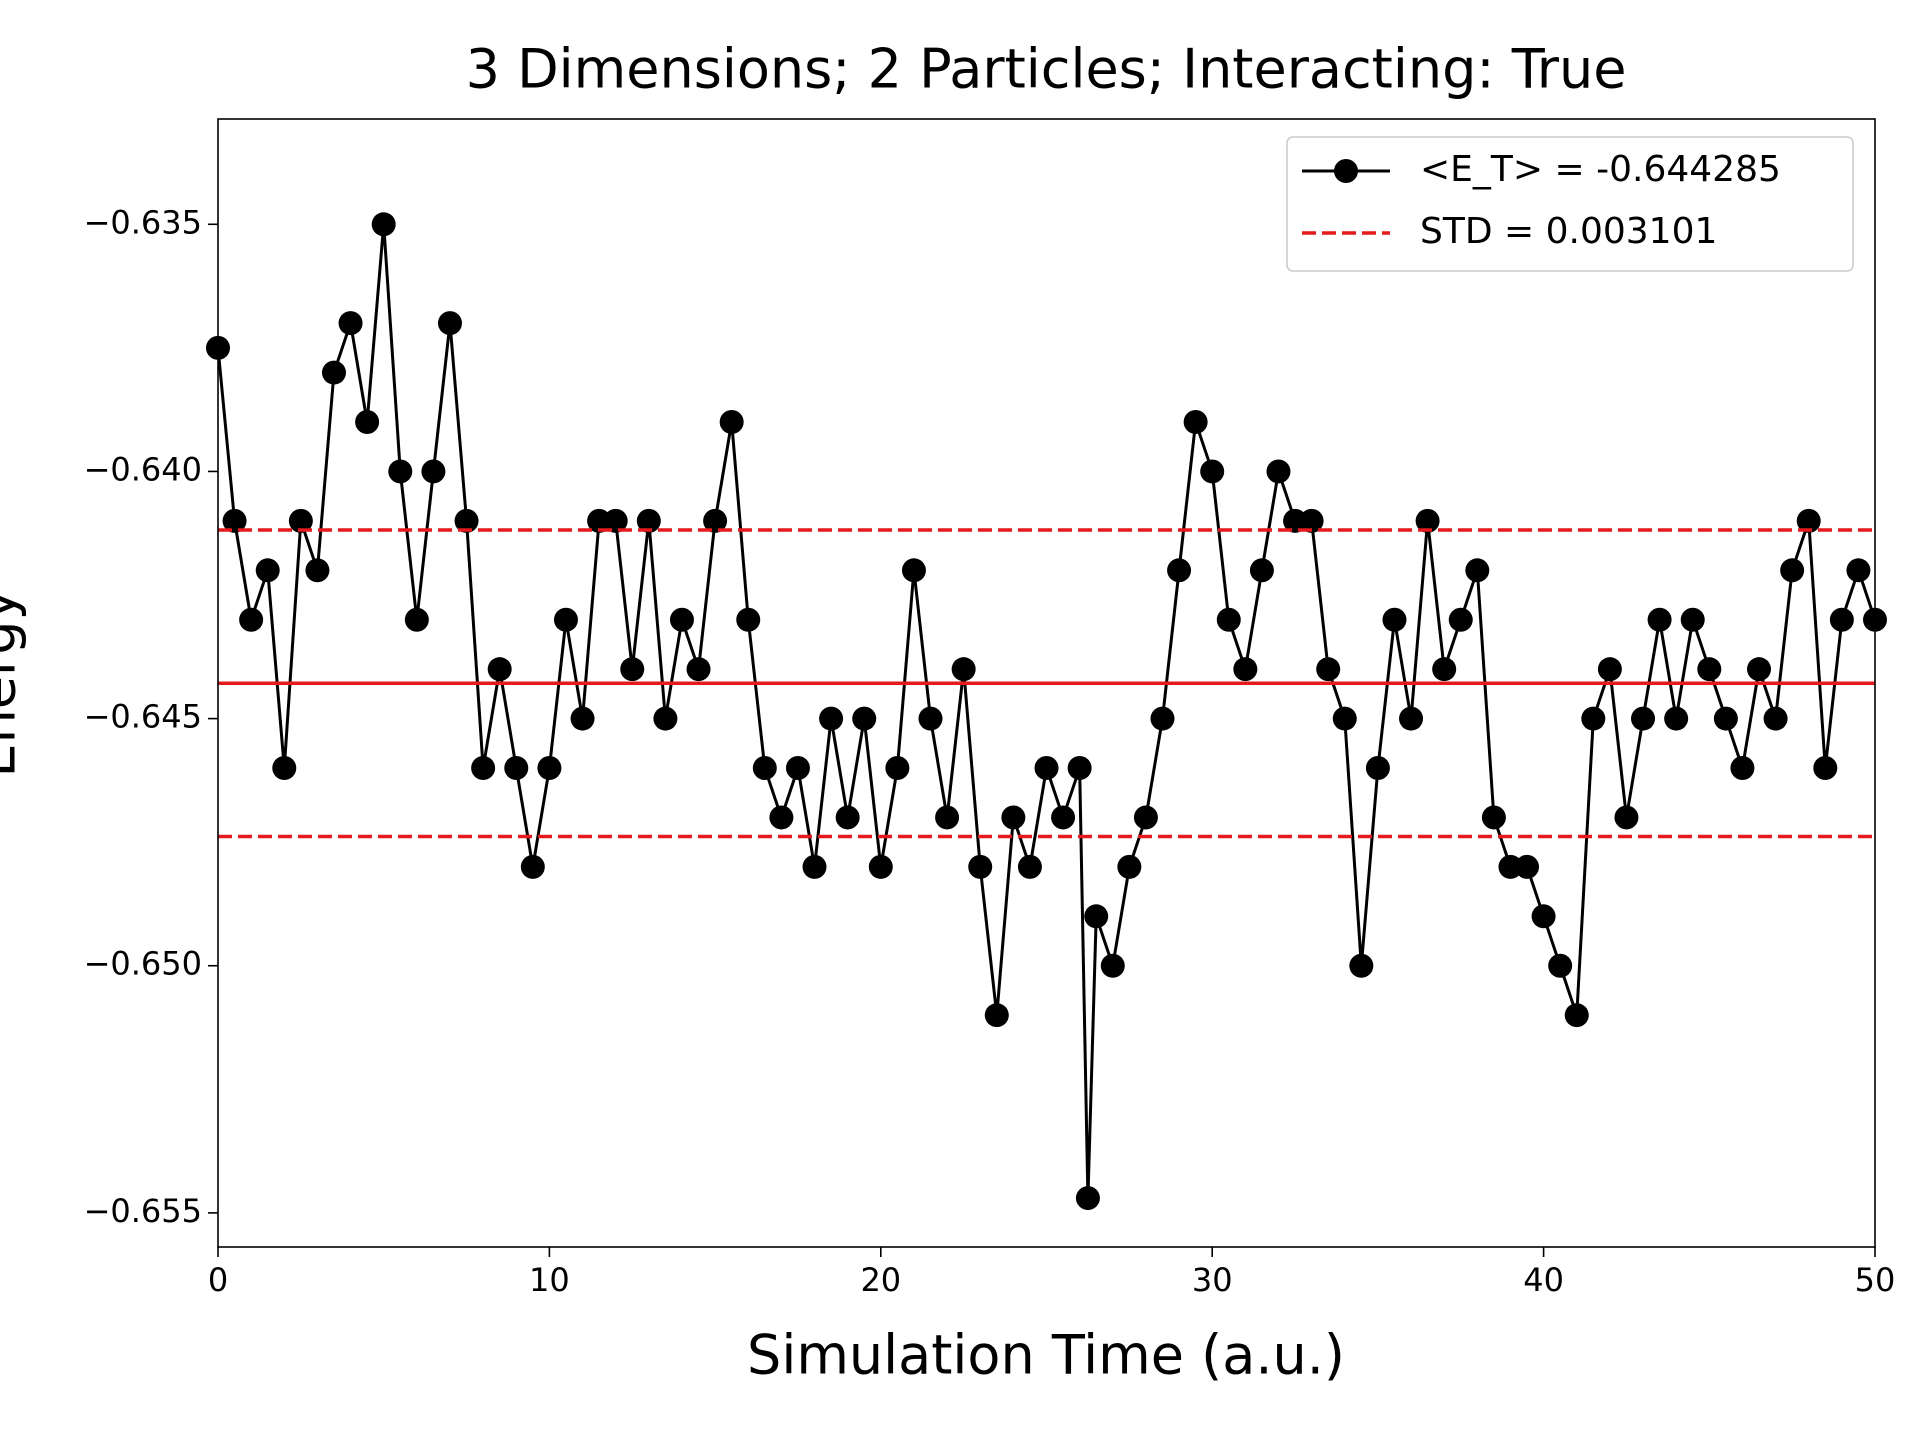 This screenshot has height=1440, width=1920. I want to click on y-tick-label: −0.635, so click(143, 222).